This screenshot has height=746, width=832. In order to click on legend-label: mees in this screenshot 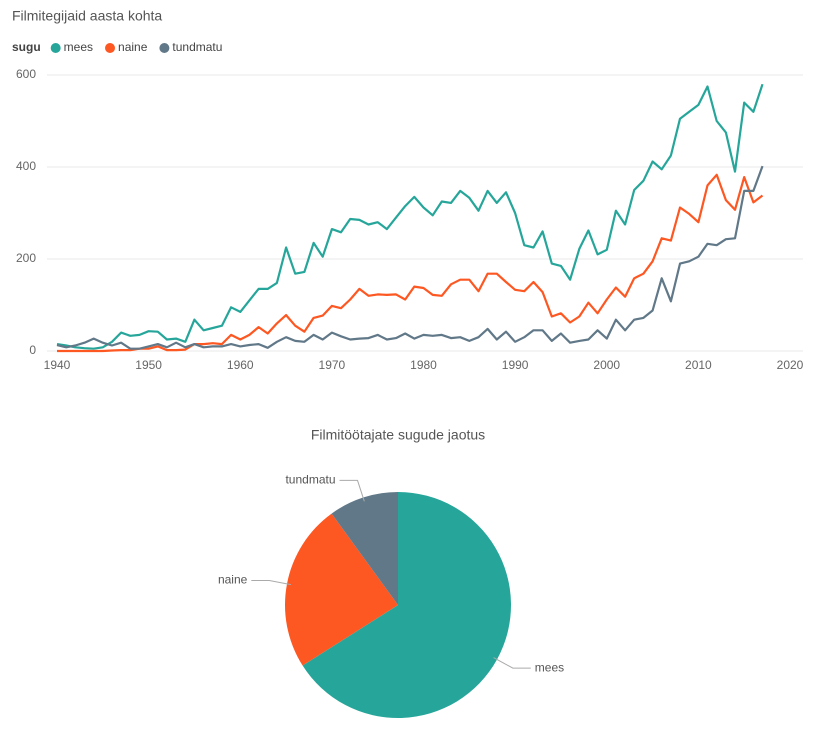, I will do `click(78, 47)`.